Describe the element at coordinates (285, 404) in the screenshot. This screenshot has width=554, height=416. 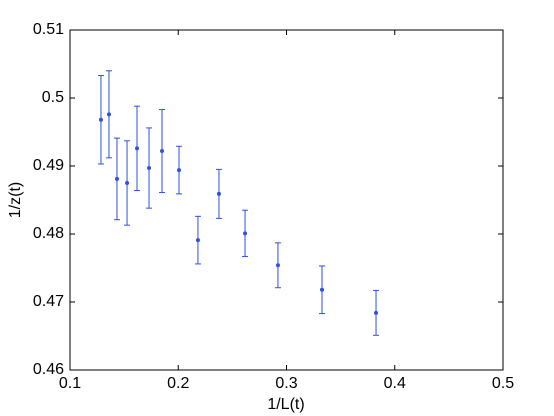
I see `x-axis-label: 1/L(t)` at that location.